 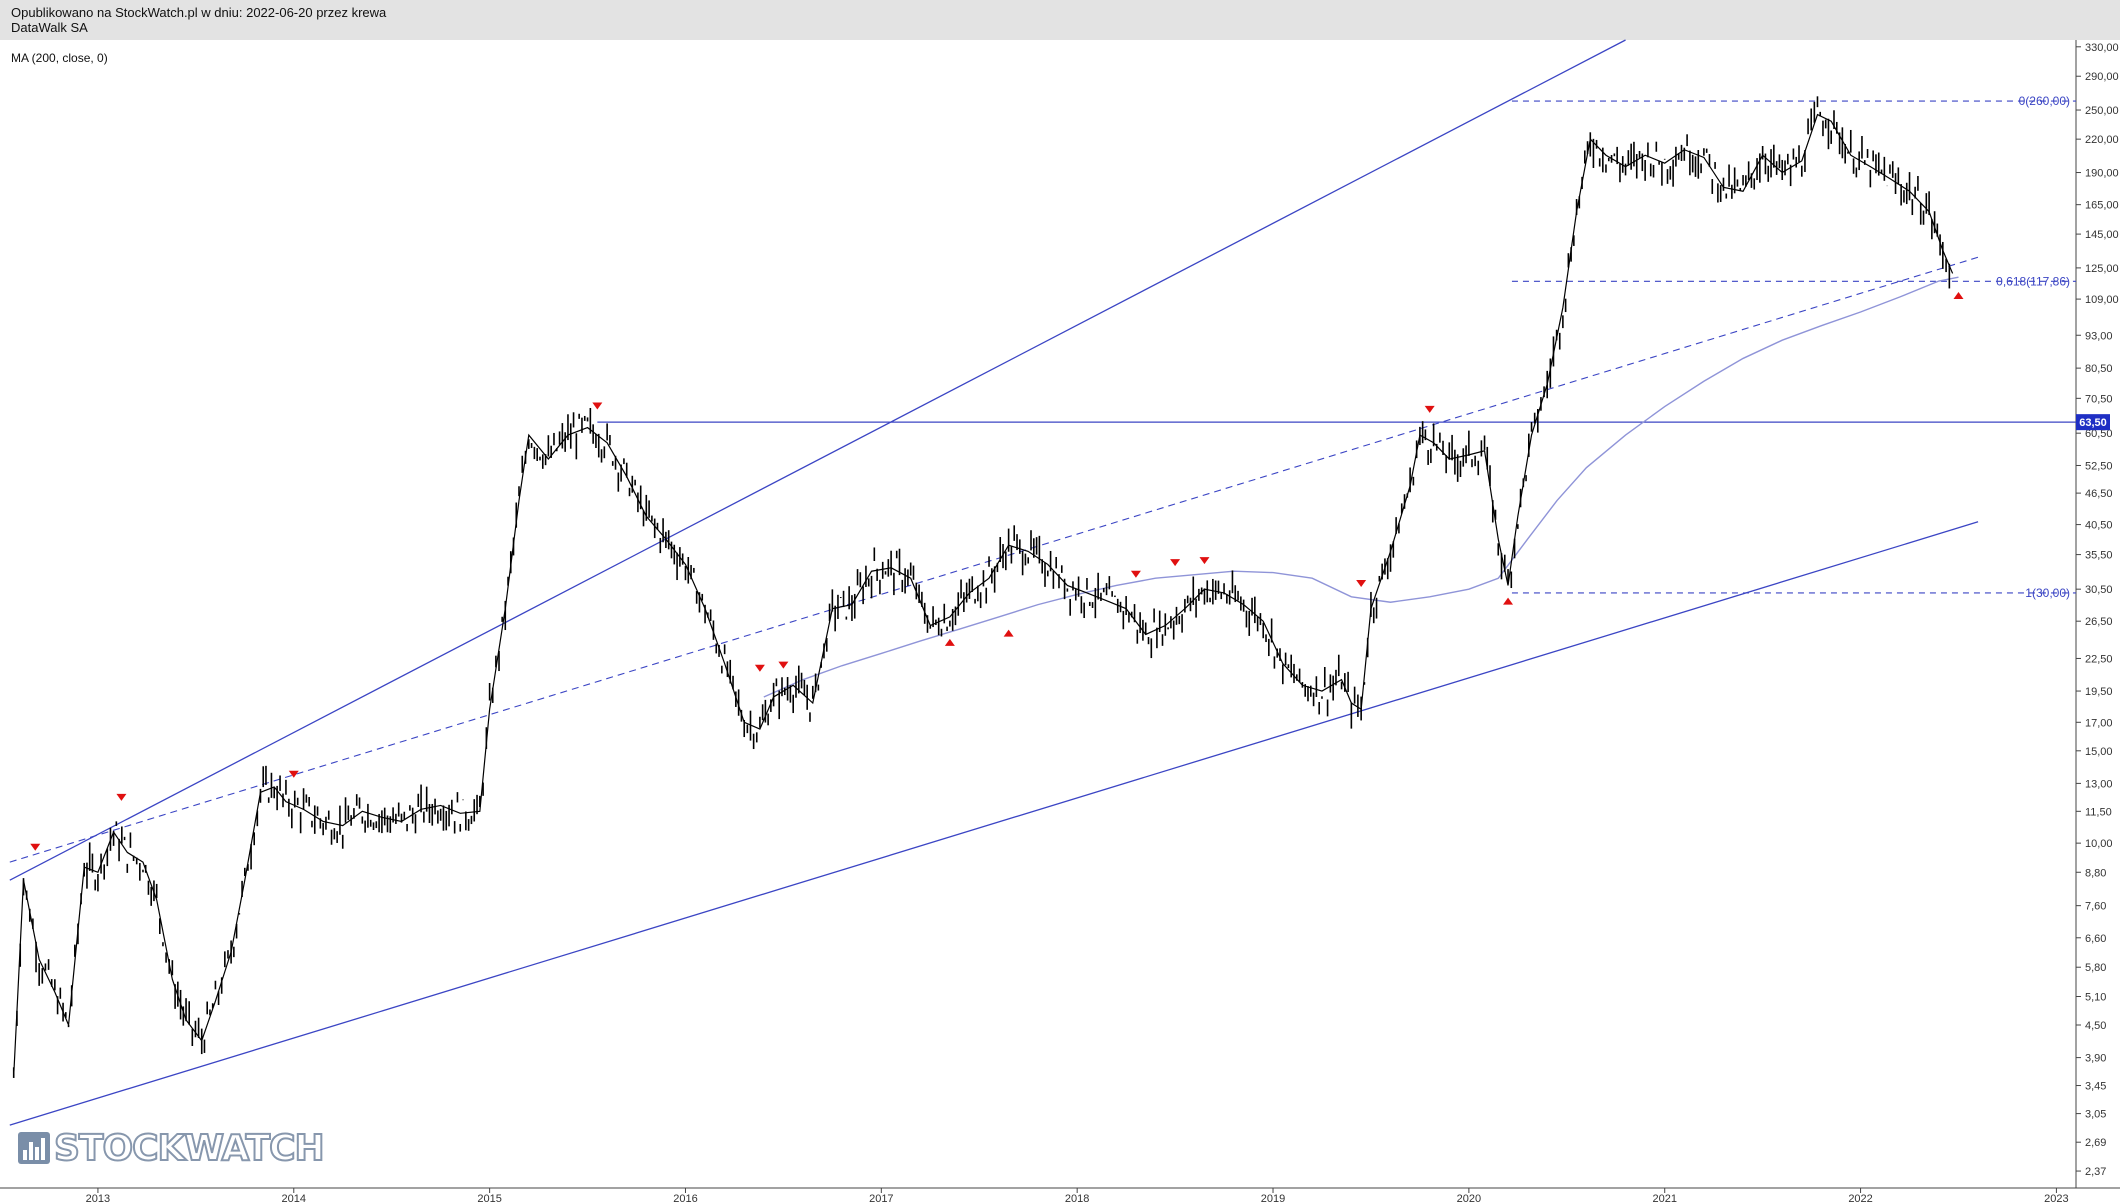 What do you see at coordinates (2095, 1143) in the screenshot?
I see `y-tick-label: 2,69` at bounding box center [2095, 1143].